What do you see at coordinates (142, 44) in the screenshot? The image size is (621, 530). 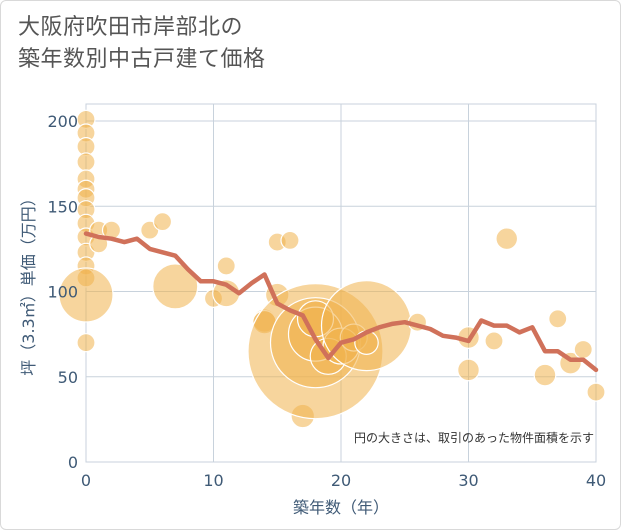 I see `chart-title: 大阪府吹田市岸部北の 築年数別中古戸建て価格` at bounding box center [142, 44].